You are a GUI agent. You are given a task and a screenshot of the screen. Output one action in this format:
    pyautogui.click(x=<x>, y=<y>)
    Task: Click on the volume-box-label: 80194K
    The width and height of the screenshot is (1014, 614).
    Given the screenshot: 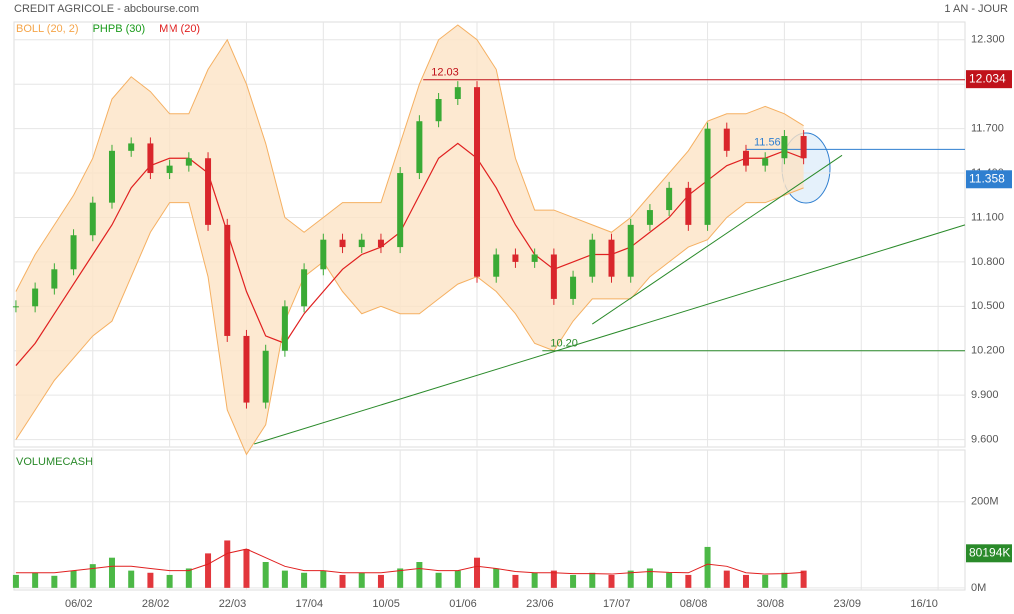 What is the action you would take?
    pyautogui.click(x=989, y=552)
    